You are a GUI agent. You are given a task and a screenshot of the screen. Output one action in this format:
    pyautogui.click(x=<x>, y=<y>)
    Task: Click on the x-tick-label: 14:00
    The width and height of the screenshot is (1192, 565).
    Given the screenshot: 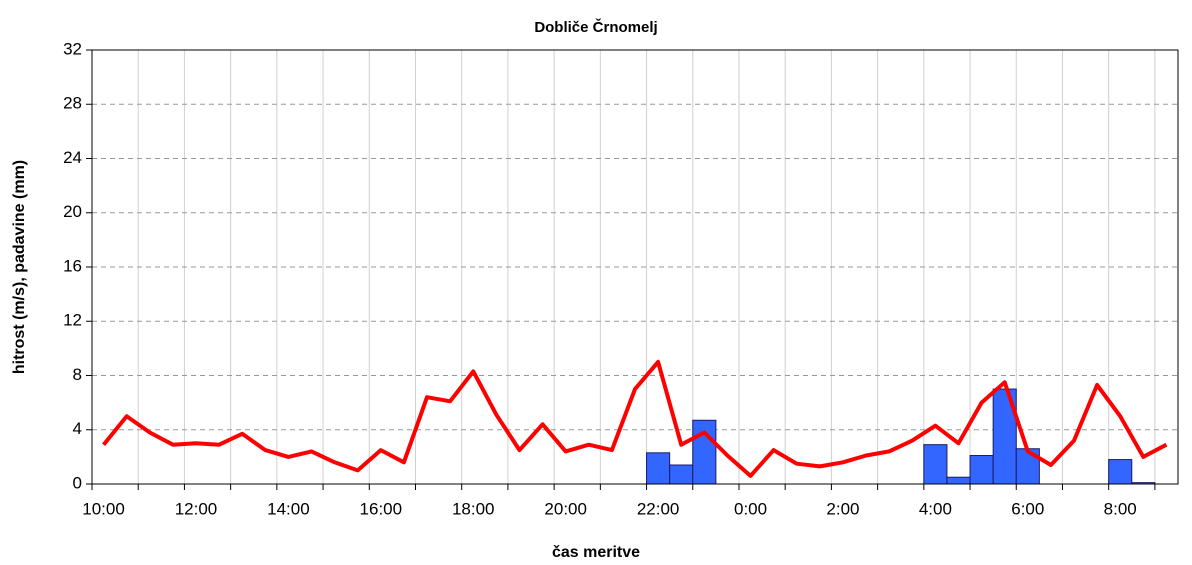 What is the action you would take?
    pyautogui.click(x=288, y=508)
    